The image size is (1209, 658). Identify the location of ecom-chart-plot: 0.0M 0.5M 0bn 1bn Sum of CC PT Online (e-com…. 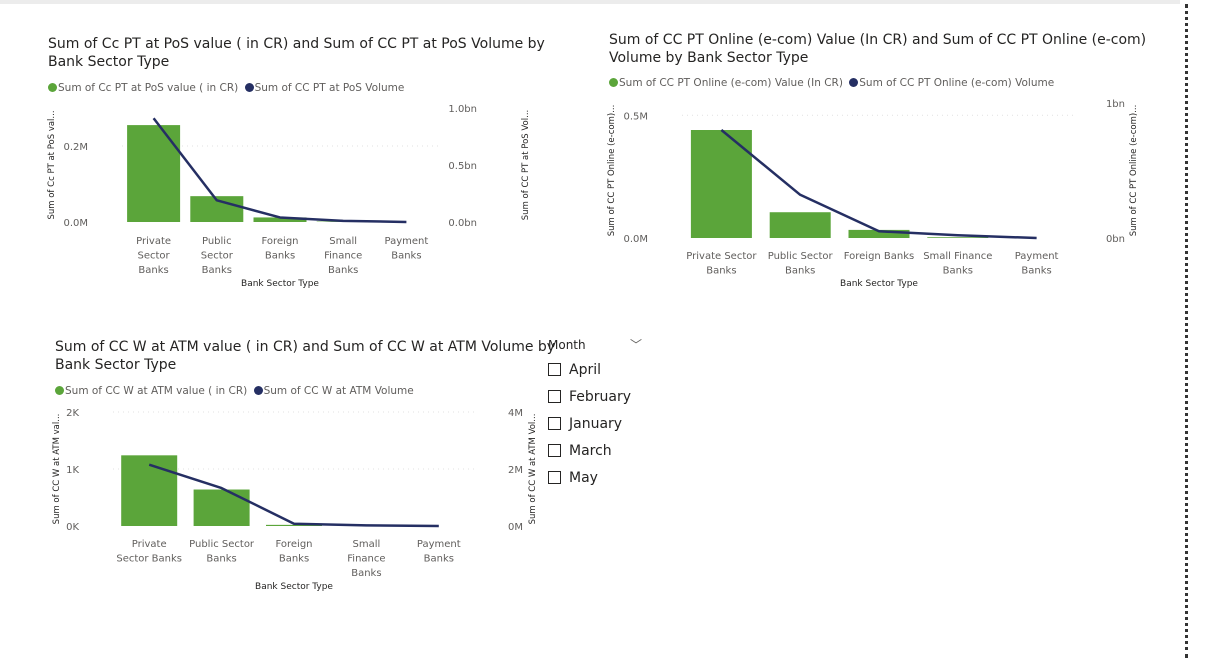
(873, 194).